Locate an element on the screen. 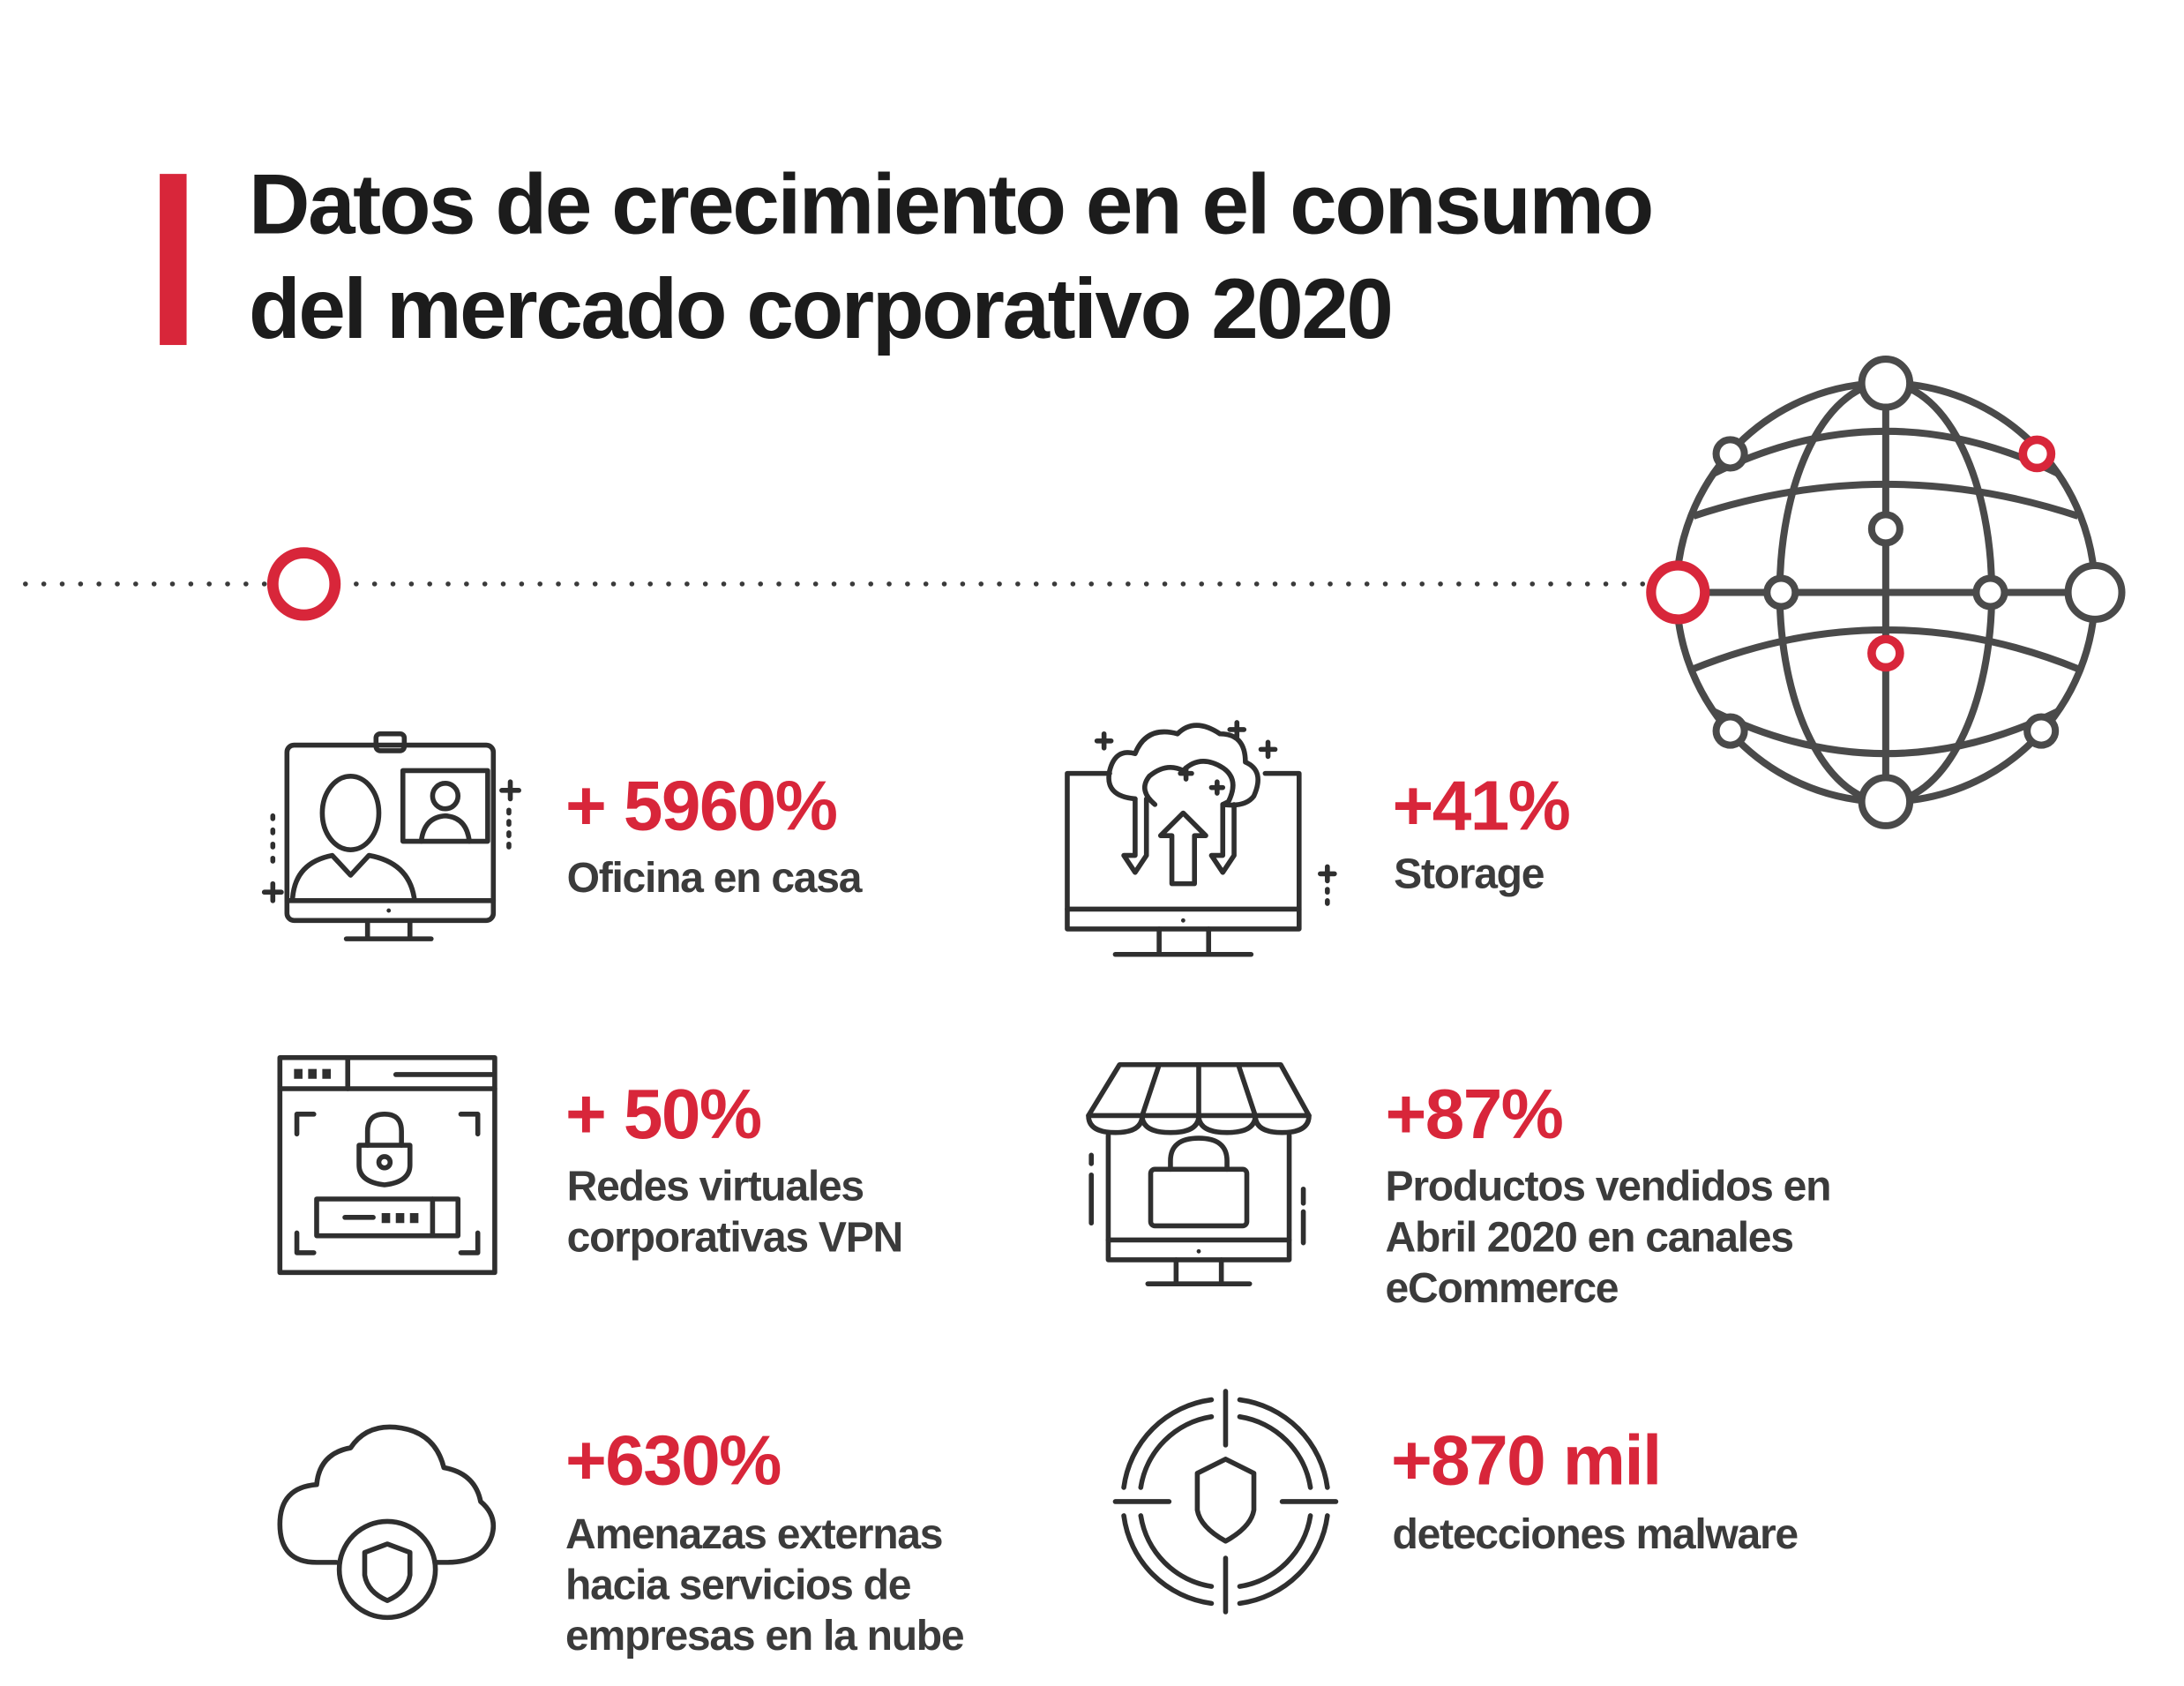 Image resolution: width=2184 pixels, height=1686 pixels. stat-label: detecciones malware is located at coordinates (1595, 1535).